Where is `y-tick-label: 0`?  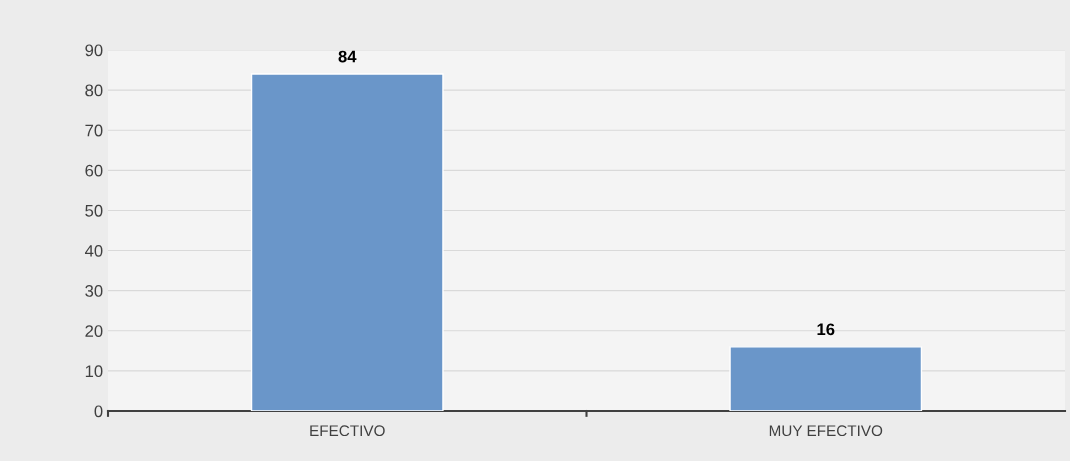 y-tick-label: 0 is located at coordinates (98, 411).